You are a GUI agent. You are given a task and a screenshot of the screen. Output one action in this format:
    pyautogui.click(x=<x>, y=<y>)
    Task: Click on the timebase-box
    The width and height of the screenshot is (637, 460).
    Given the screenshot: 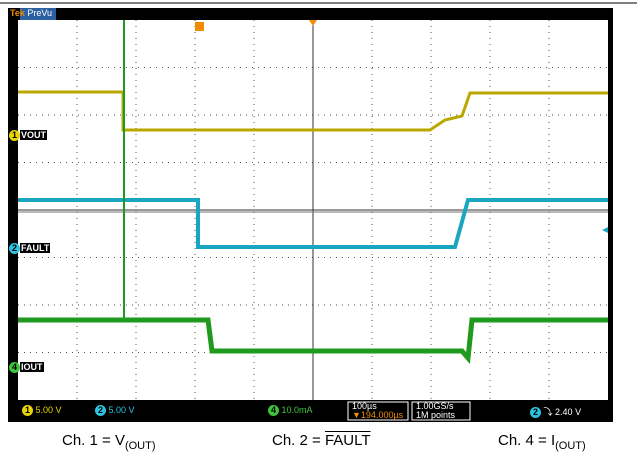 What is the action you would take?
    pyautogui.click(x=378, y=411)
    